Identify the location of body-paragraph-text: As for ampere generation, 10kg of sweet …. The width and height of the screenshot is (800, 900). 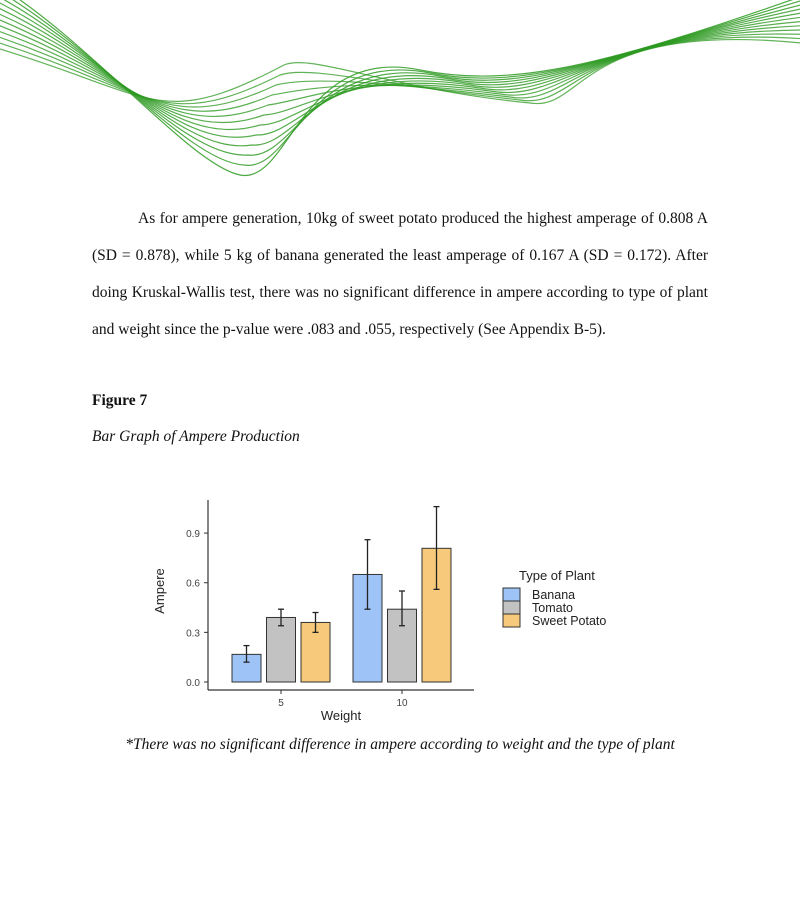
(400, 274).